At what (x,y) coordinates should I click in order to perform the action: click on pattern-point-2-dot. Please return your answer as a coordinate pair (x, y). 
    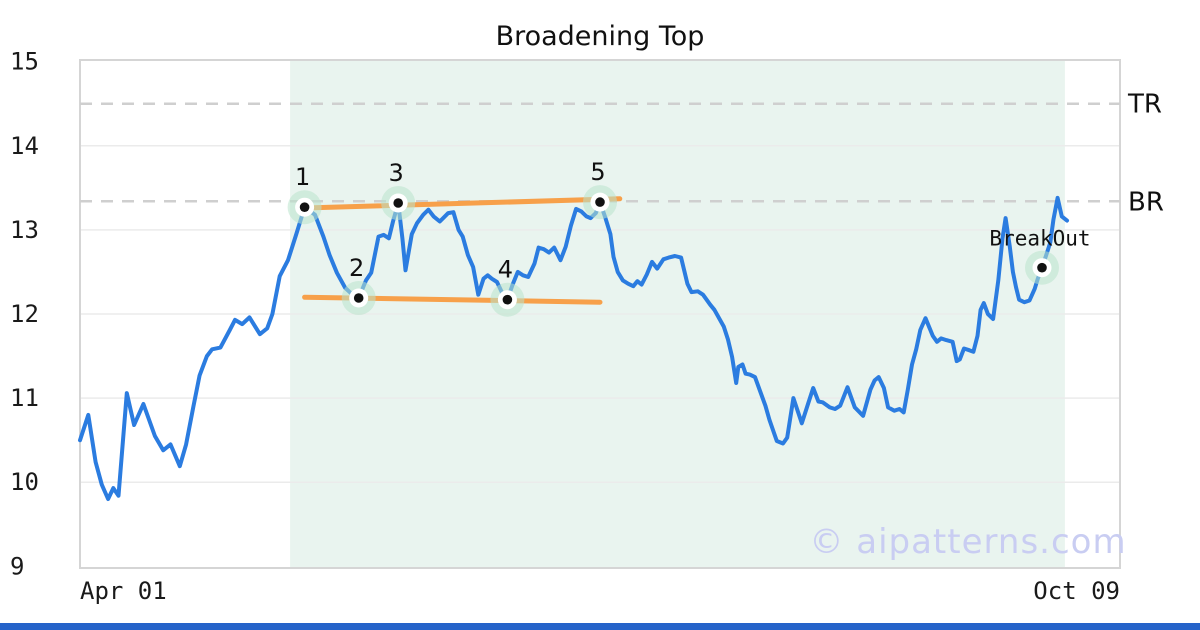
    Looking at the image, I should click on (358, 298).